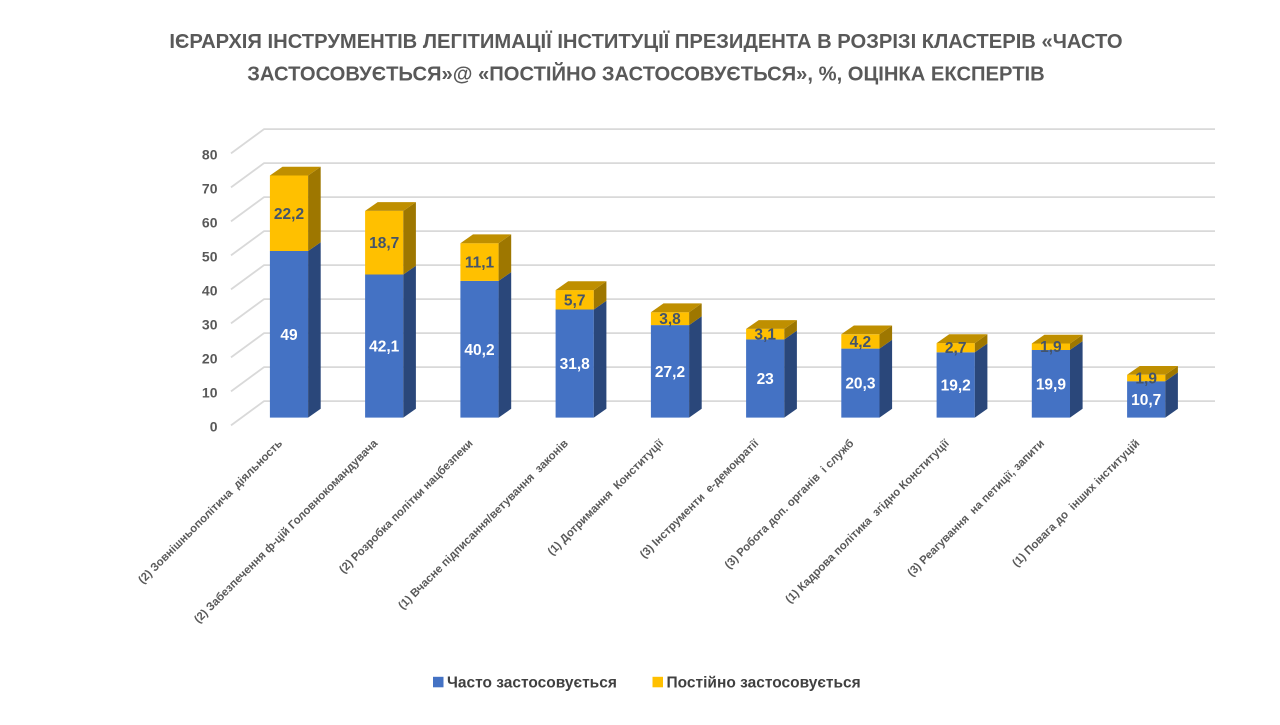 This screenshot has width=1280, height=725. What do you see at coordinates (210, 290) in the screenshot?
I see `svg-text: 40` at bounding box center [210, 290].